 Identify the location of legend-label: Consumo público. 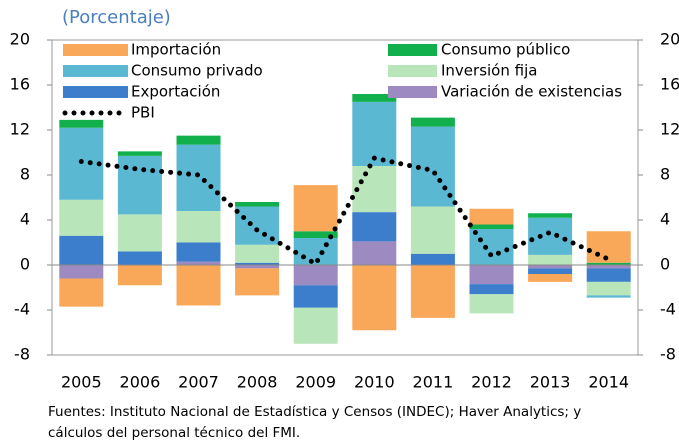
(505, 50).